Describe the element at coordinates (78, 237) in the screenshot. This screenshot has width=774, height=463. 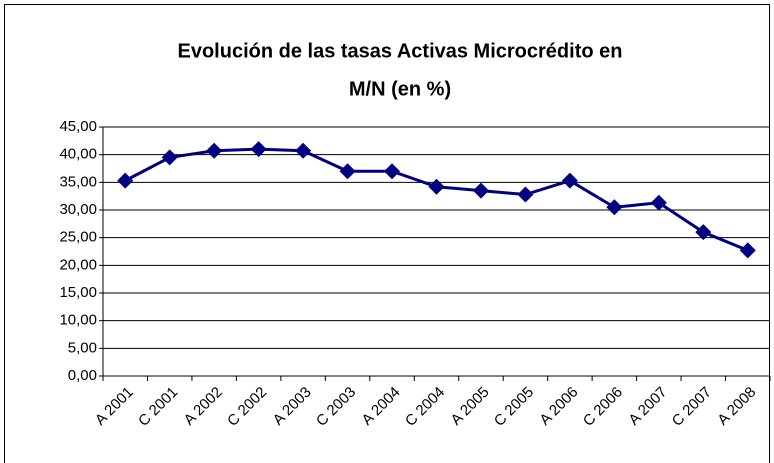
I see `y-tick-label: 25,00` at that location.